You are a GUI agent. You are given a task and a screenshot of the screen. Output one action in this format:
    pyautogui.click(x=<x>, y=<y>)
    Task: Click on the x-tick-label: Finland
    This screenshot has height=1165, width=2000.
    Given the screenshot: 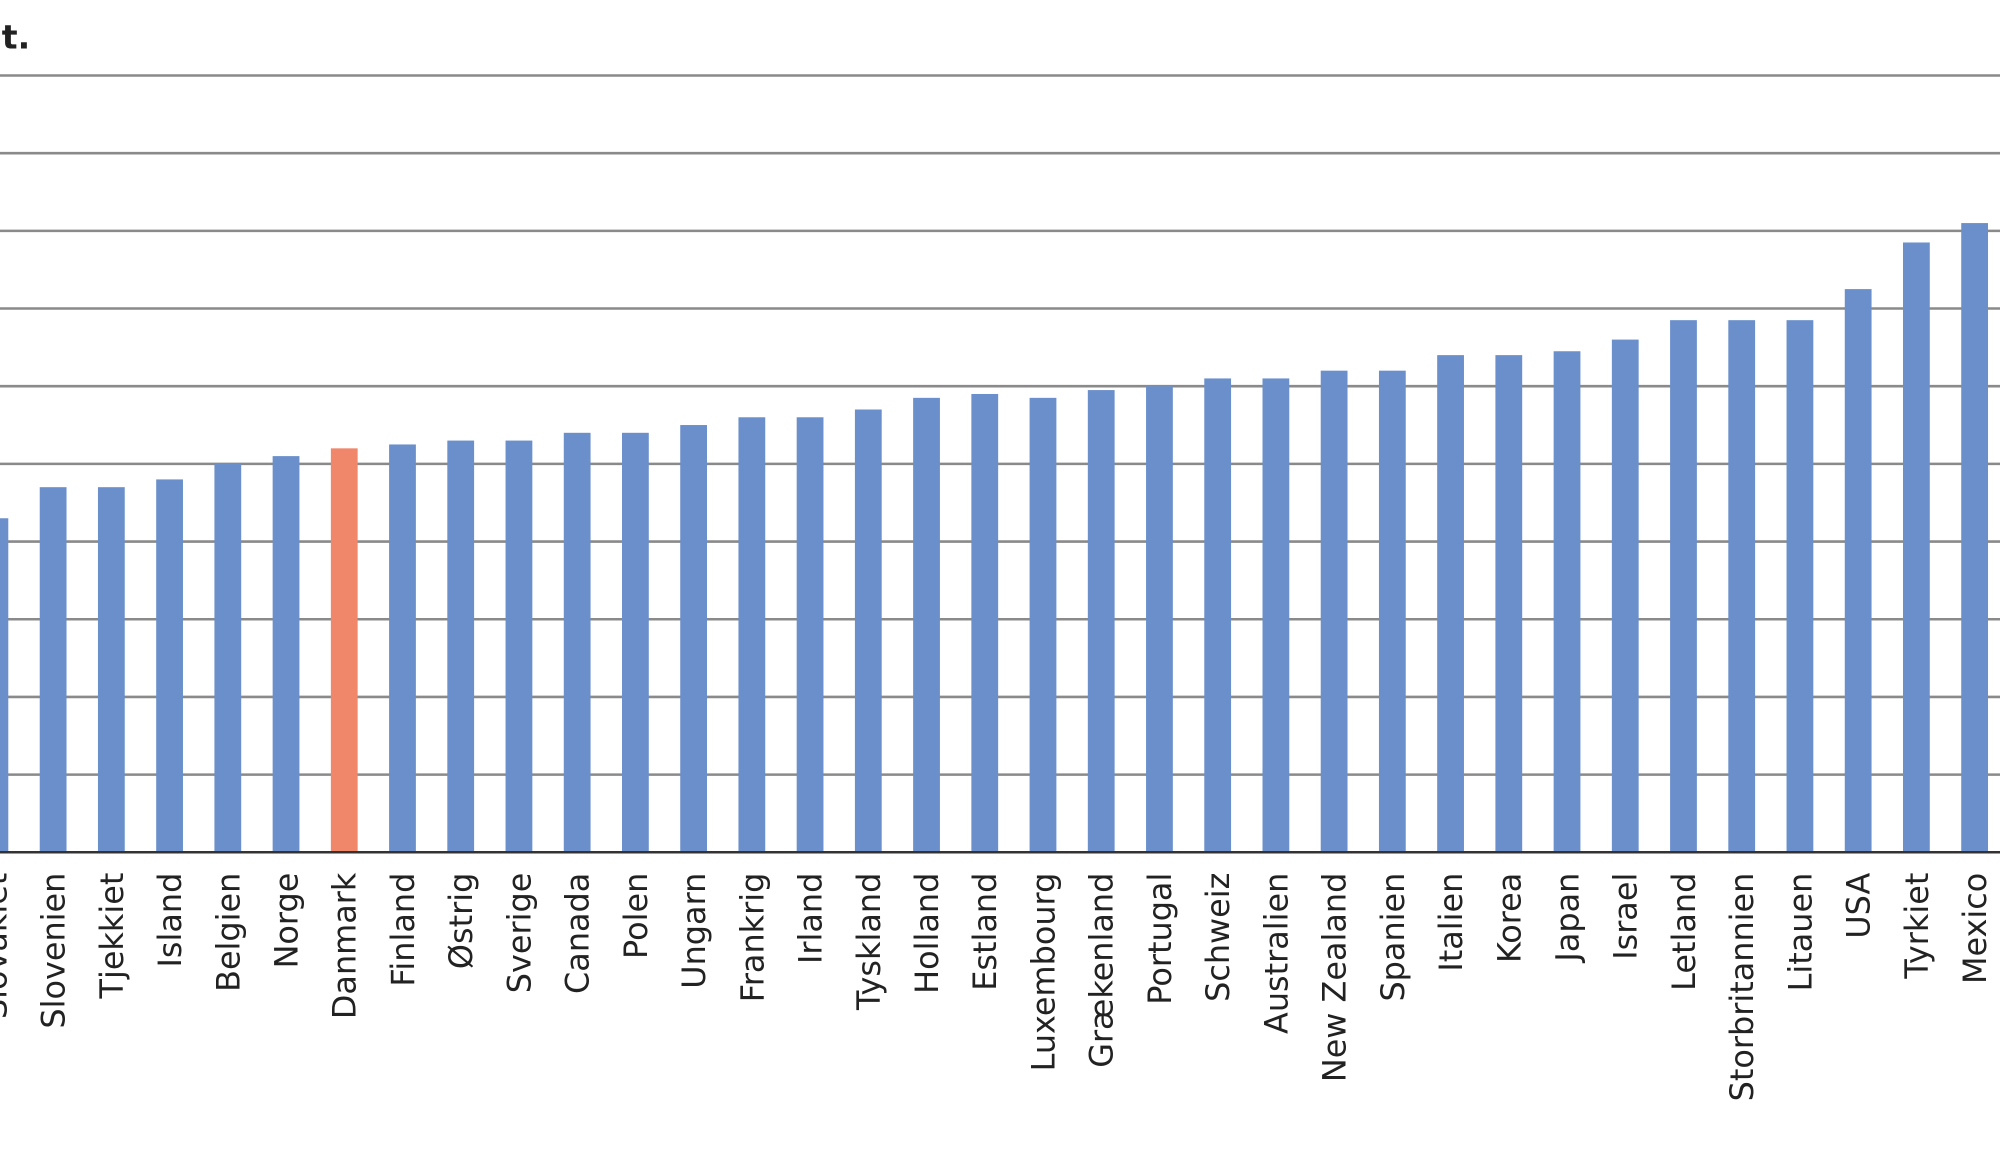 What is the action you would take?
    pyautogui.click(x=403, y=930)
    